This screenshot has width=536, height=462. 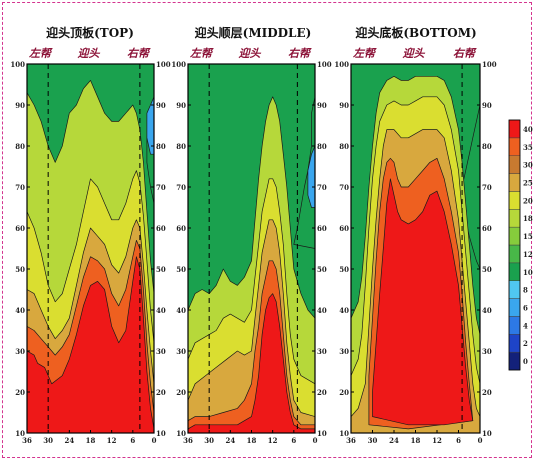 I want to click on colorbar-tick-label: 40, so click(x=528, y=129).